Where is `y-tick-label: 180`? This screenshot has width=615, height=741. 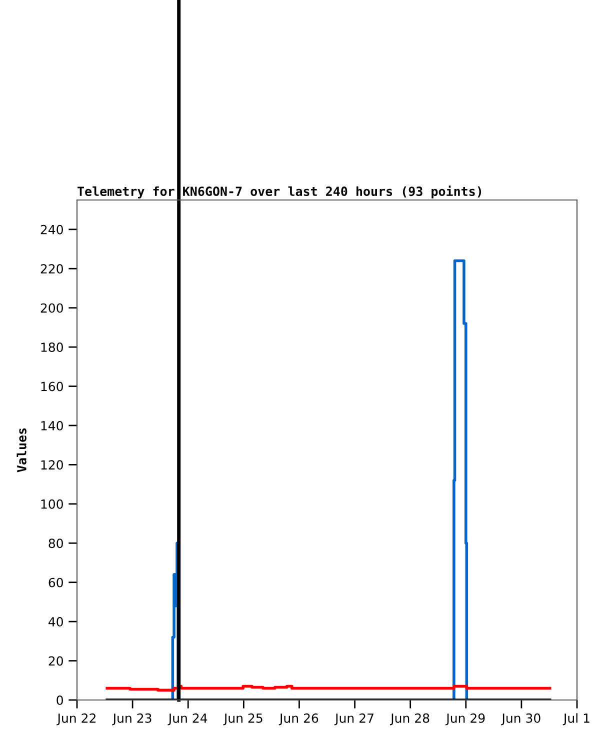 y-tick-label: 180 is located at coordinates (52, 347).